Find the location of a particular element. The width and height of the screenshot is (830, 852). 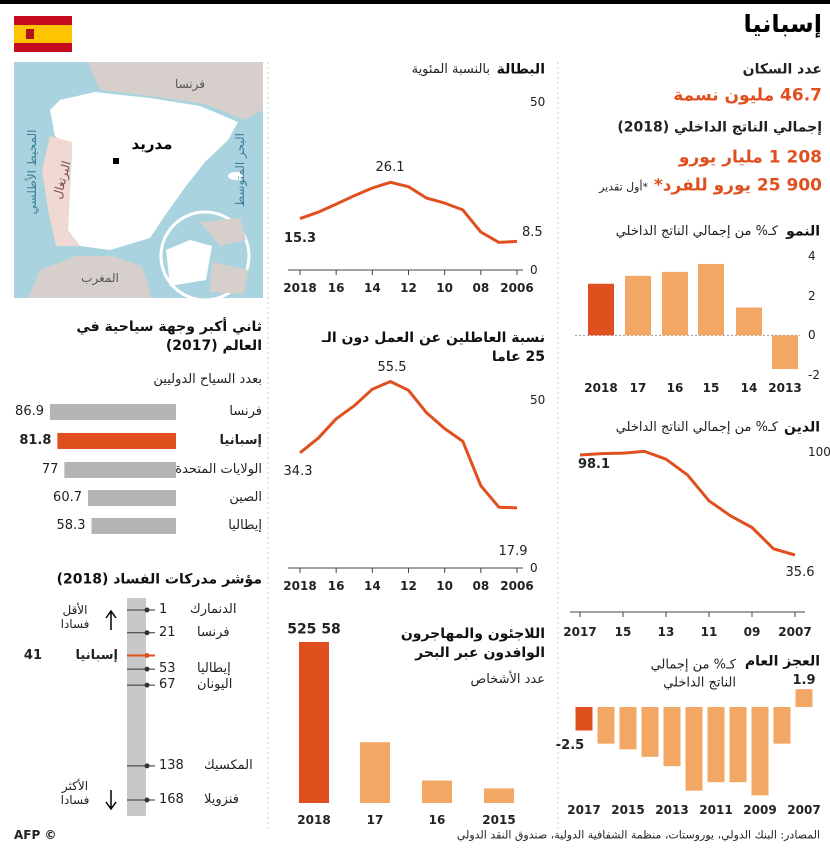

x-tick-label: 09 is located at coordinates (752, 631).